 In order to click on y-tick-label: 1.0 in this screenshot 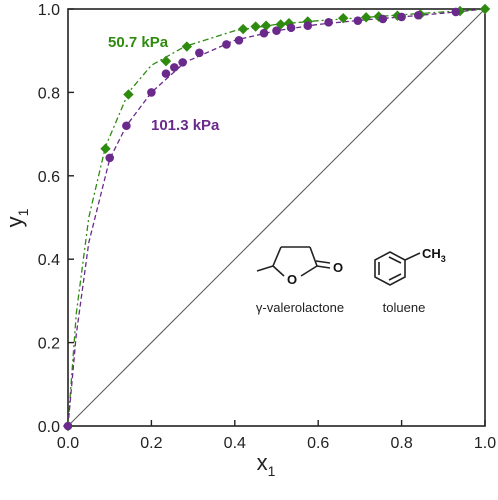, I will do `click(49, 10)`.